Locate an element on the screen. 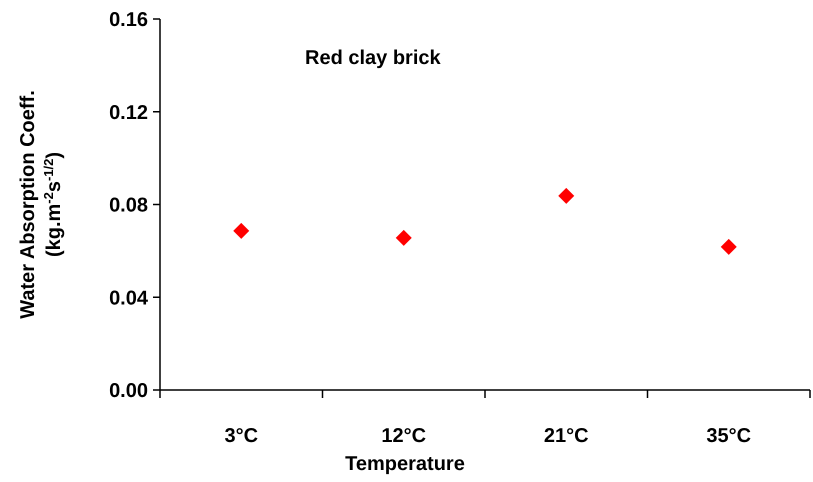 This screenshot has height=482, width=813. x-tick-label: 3°C is located at coordinates (241, 436).